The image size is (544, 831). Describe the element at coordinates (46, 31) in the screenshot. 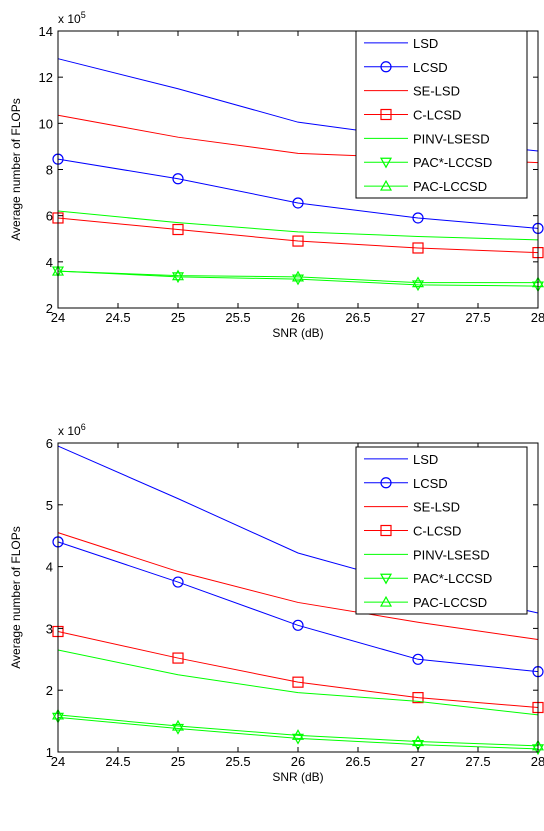

I see `y-tick-label: 14` at that location.